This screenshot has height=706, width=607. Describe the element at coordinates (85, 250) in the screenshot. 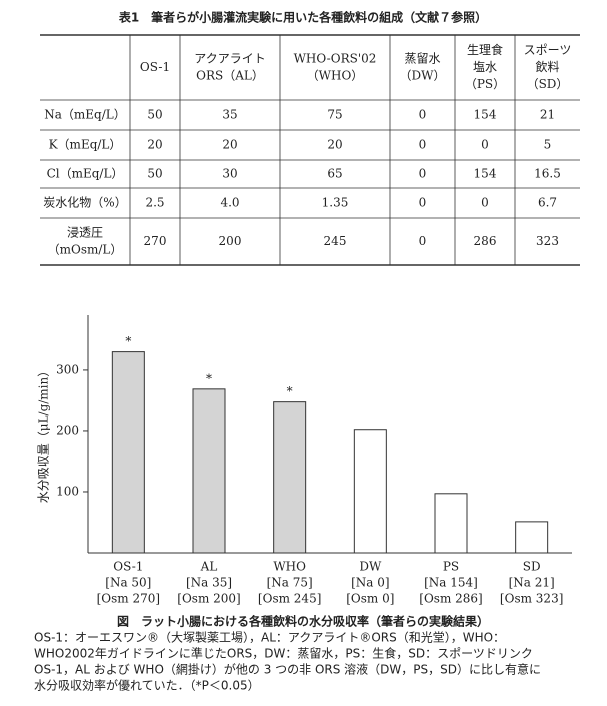

I see `cell-text: （mOsm/L）` at that location.